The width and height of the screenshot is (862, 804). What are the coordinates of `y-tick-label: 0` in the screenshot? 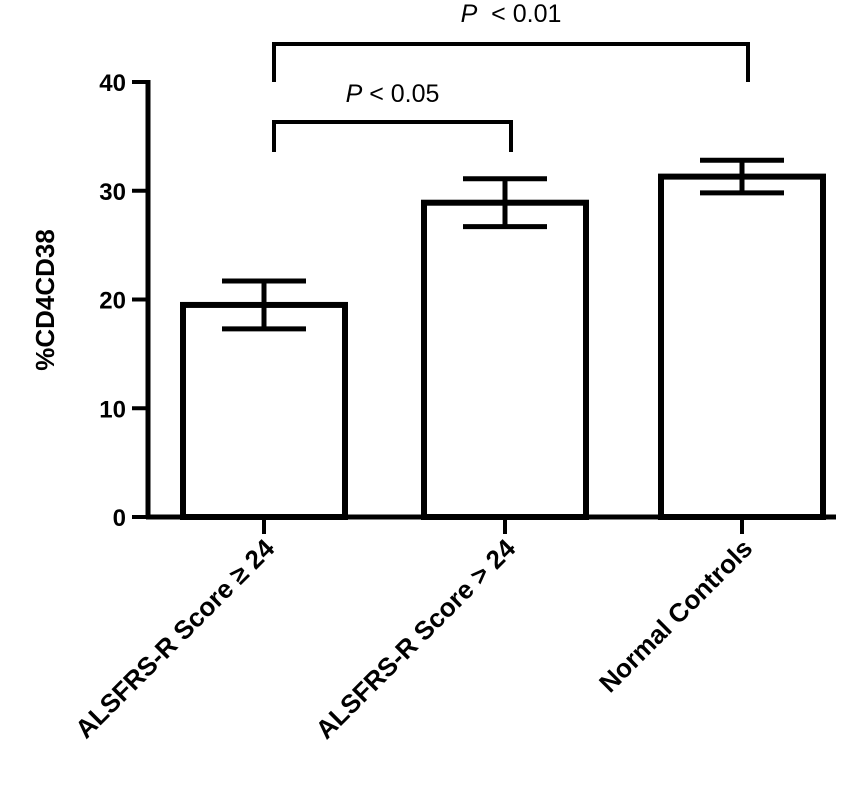 It's located at (119, 518).